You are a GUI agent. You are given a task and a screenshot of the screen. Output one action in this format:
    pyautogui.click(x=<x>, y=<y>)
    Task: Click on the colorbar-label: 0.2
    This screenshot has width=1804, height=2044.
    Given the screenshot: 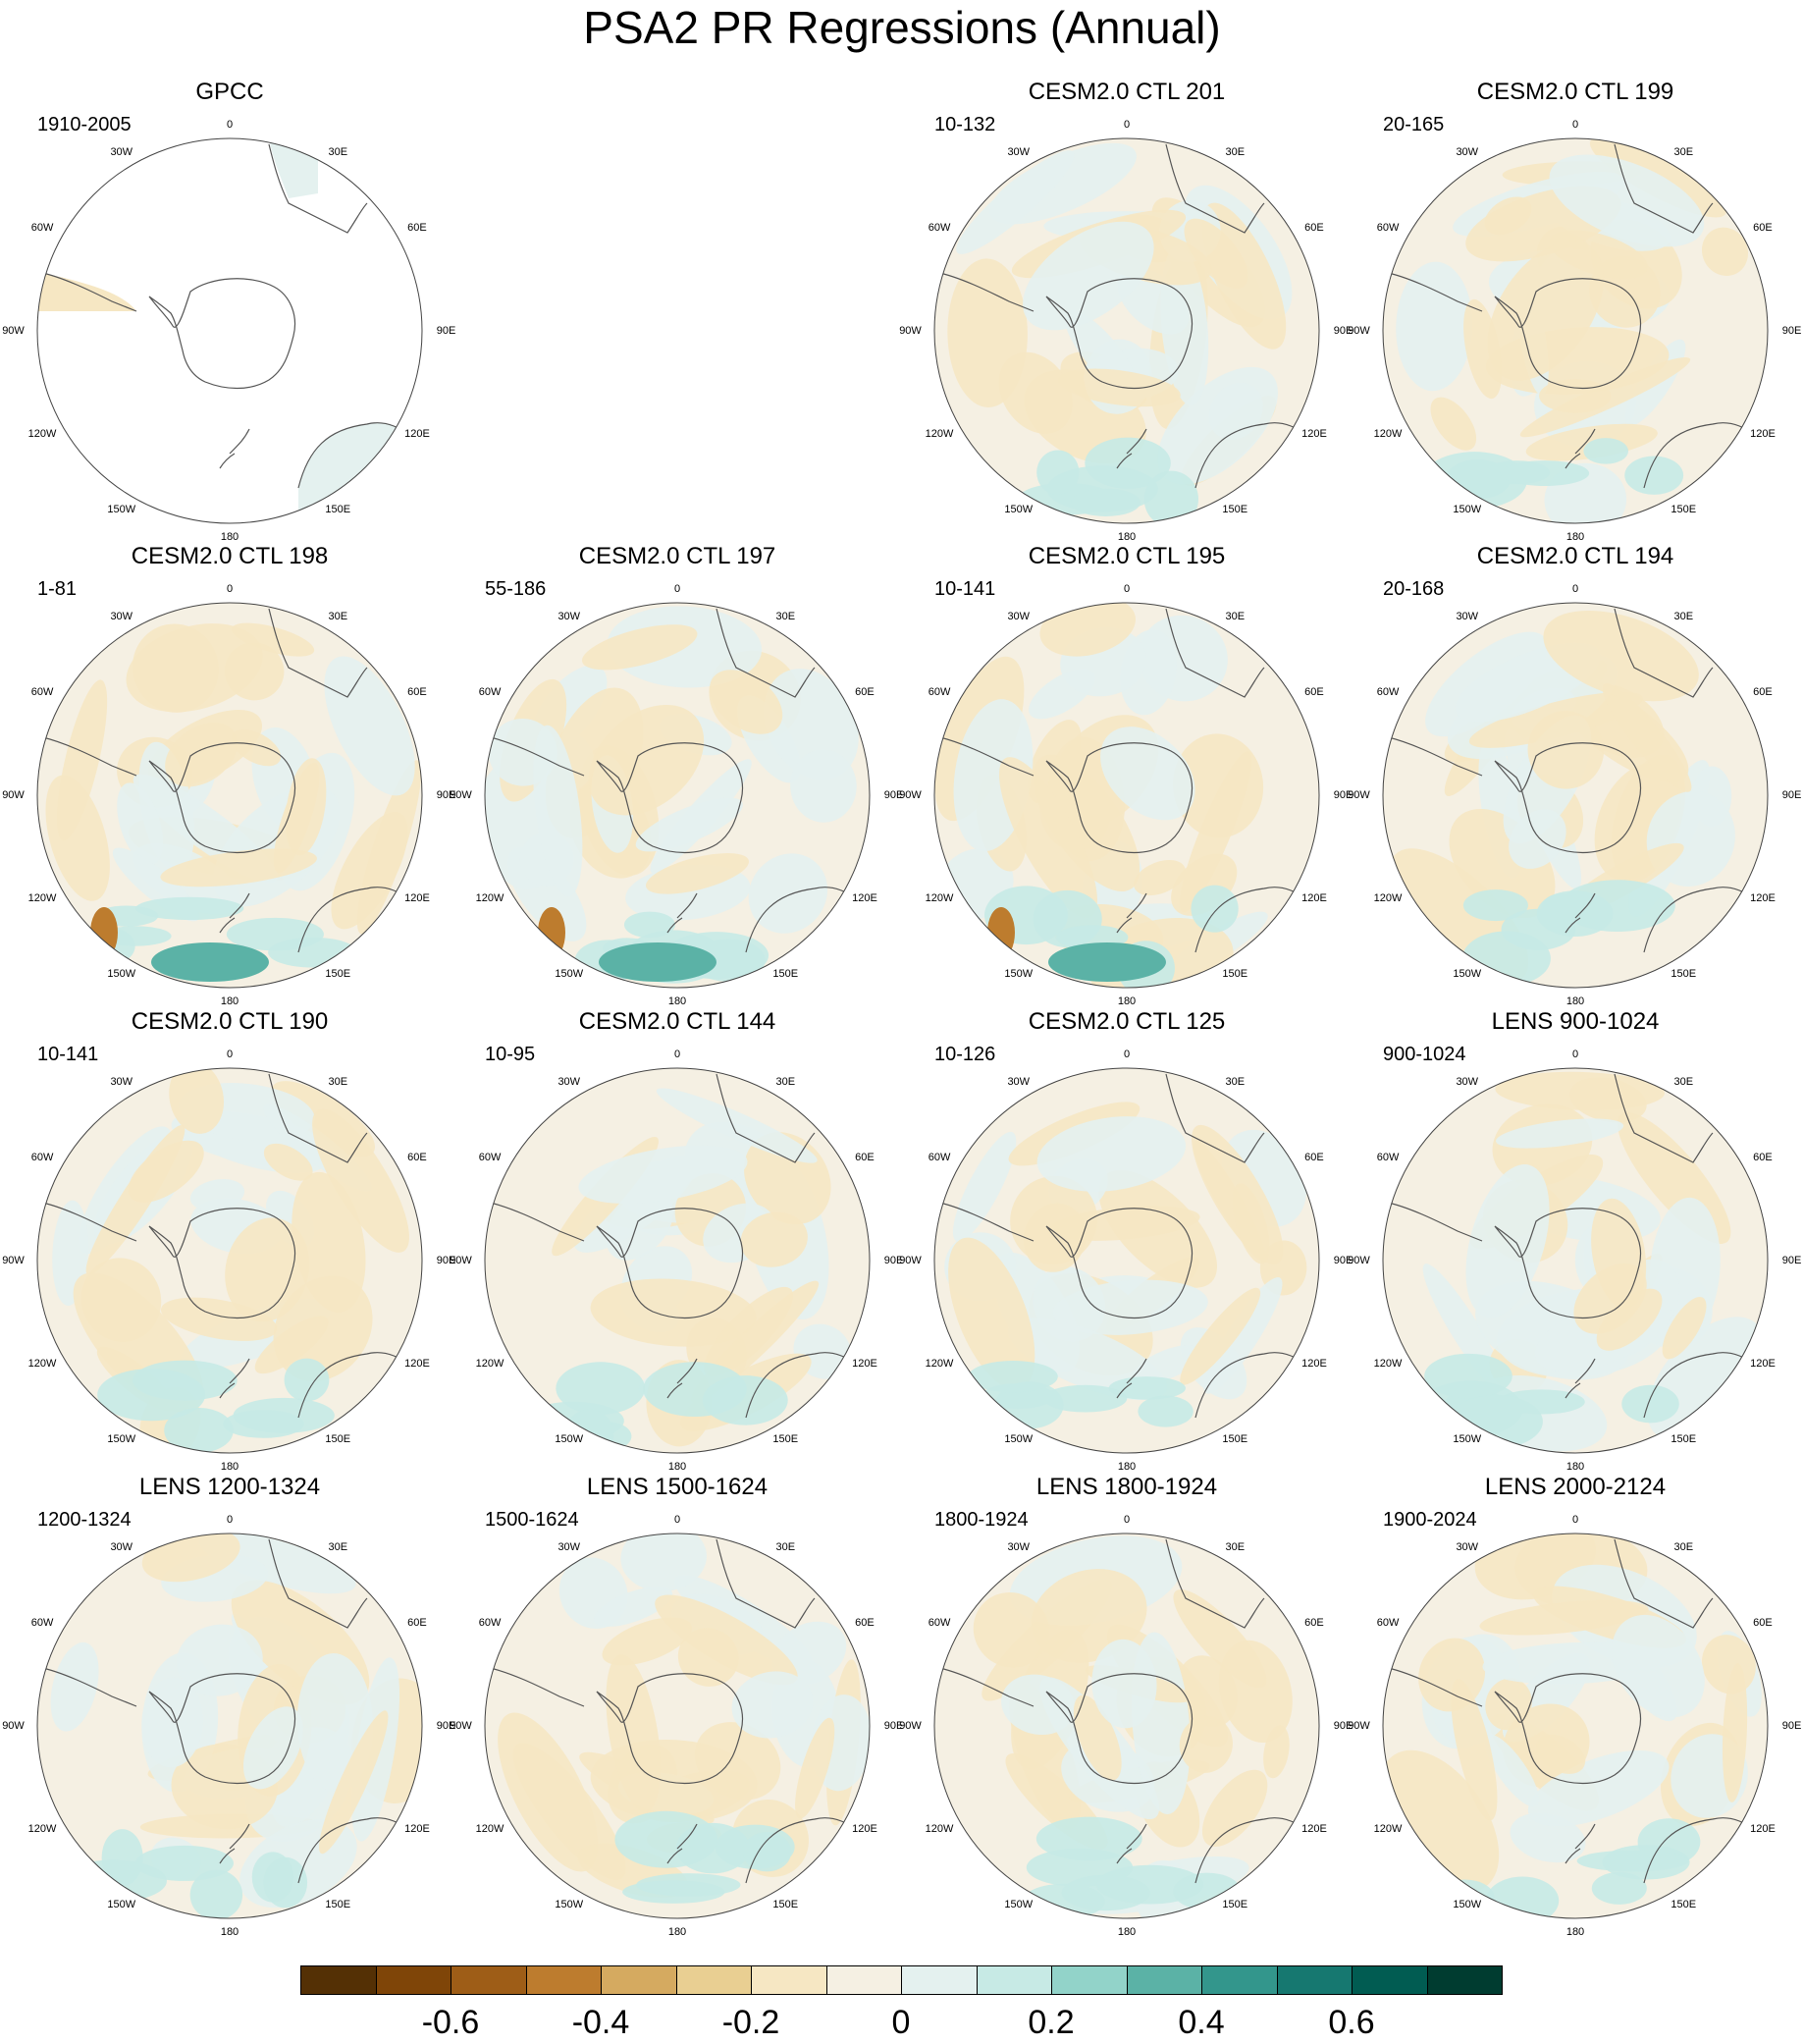 What is the action you would take?
    pyautogui.click(x=1051, y=2022)
    